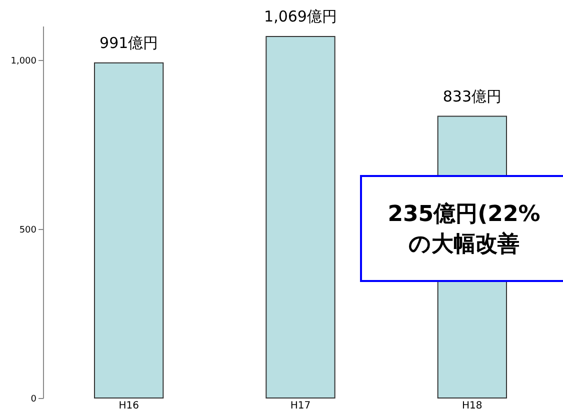  What do you see at coordinates (300, 16) in the screenshot?
I see `data-label: 1,069億円` at bounding box center [300, 16].